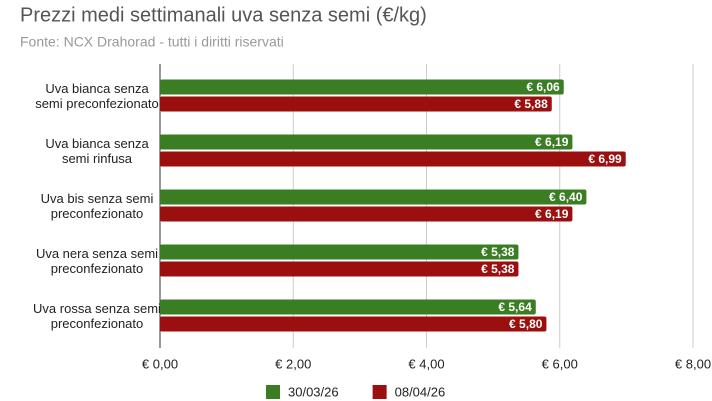  Describe the element at coordinates (97, 315) in the screenshot. I see `y-tick-label: Uva rossa senza semi preconfezionato` at that location.